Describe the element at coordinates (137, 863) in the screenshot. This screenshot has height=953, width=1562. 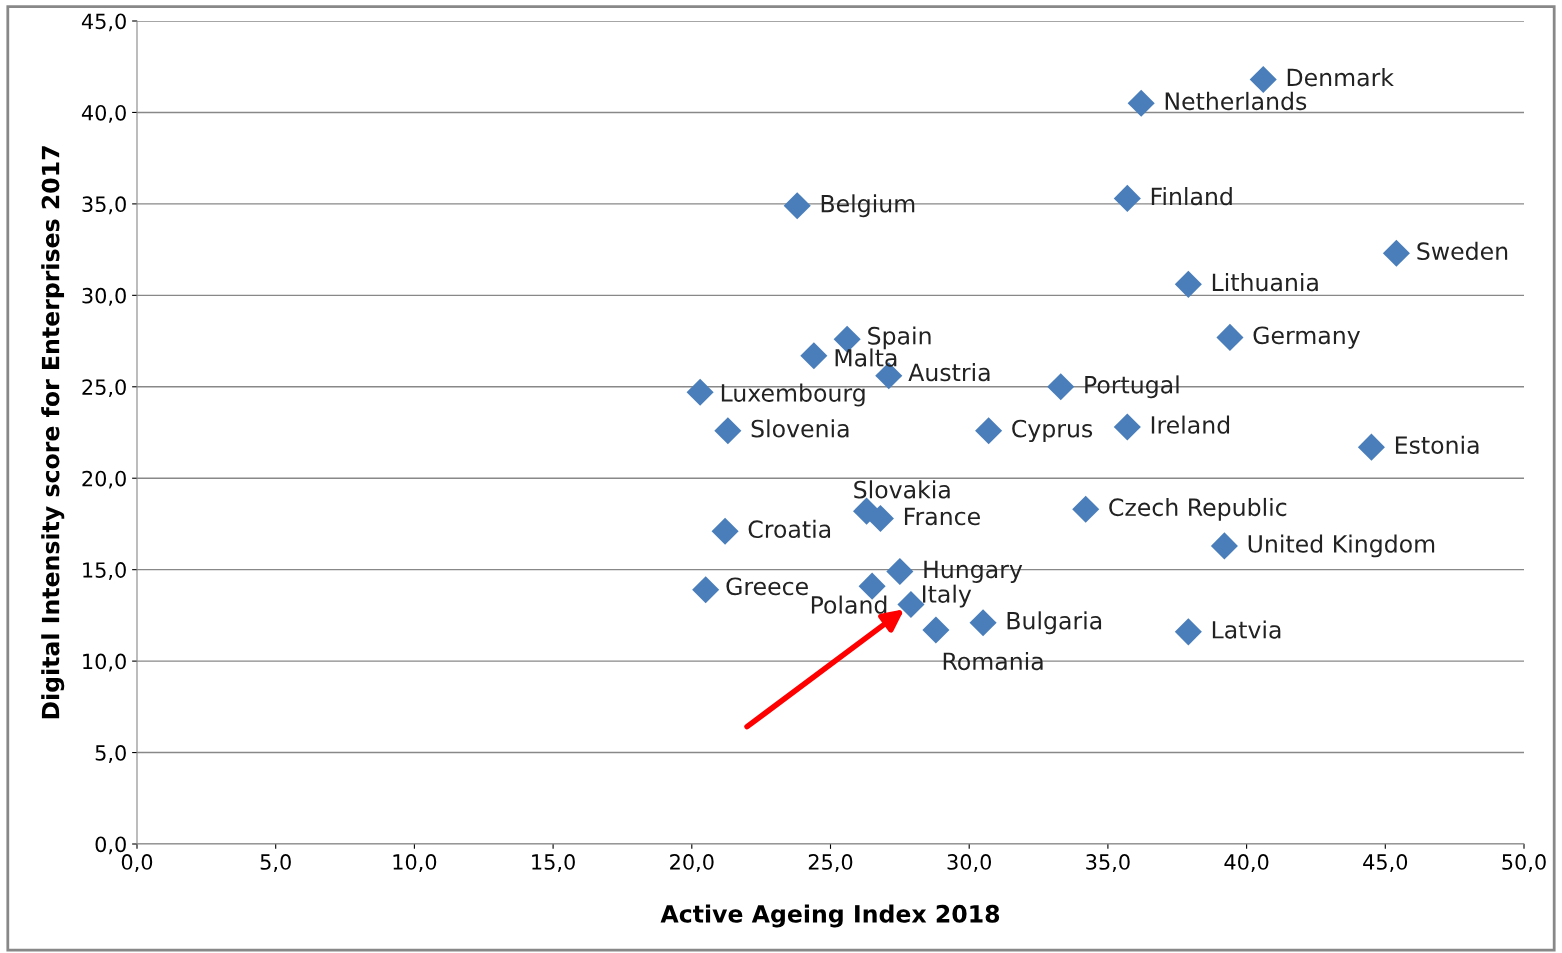
I see `x-tick-label: 0,0` at that location.